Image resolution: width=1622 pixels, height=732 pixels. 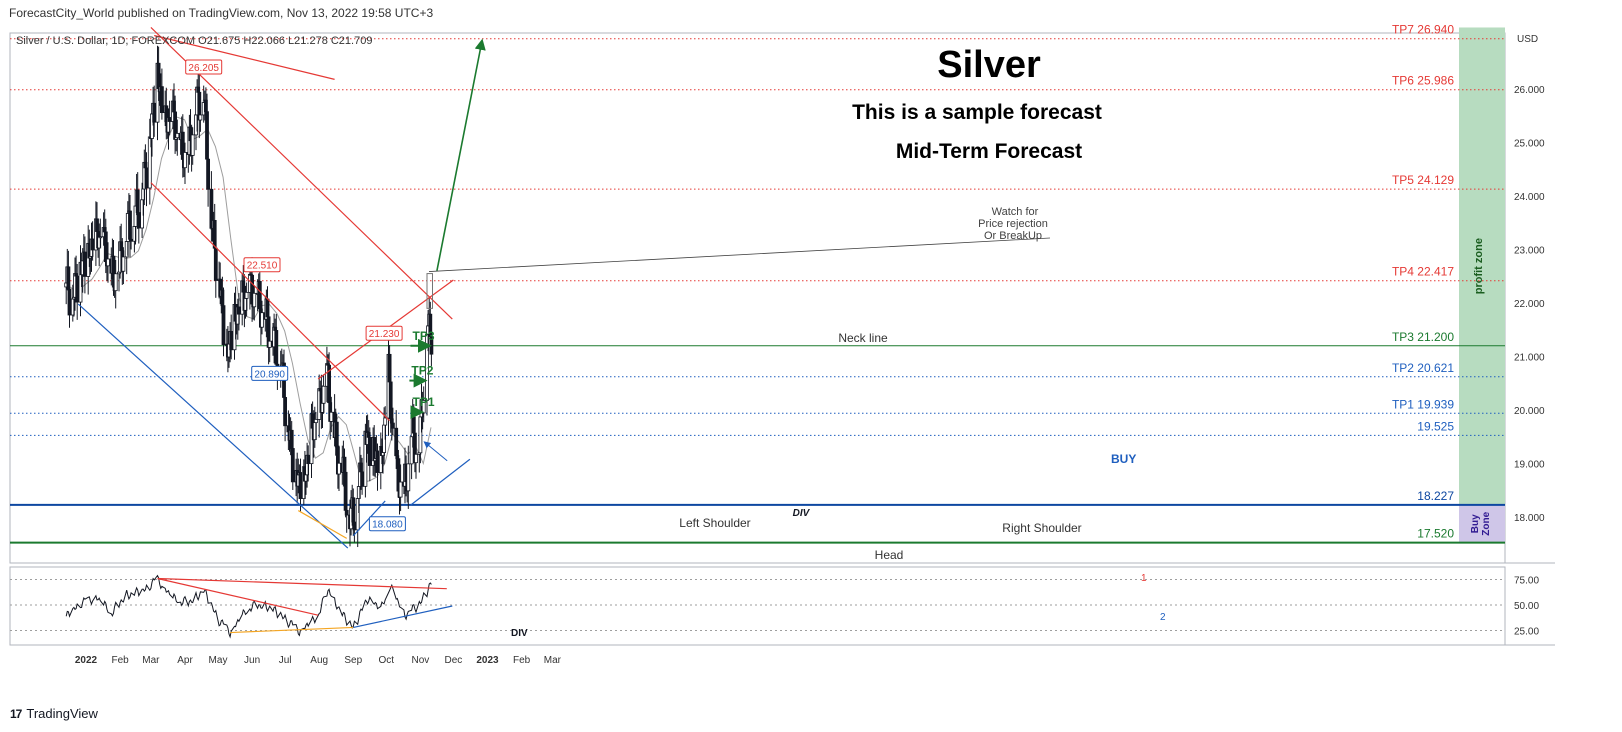 I want to click on time-tick: 2023, so click(x=487, y=660).